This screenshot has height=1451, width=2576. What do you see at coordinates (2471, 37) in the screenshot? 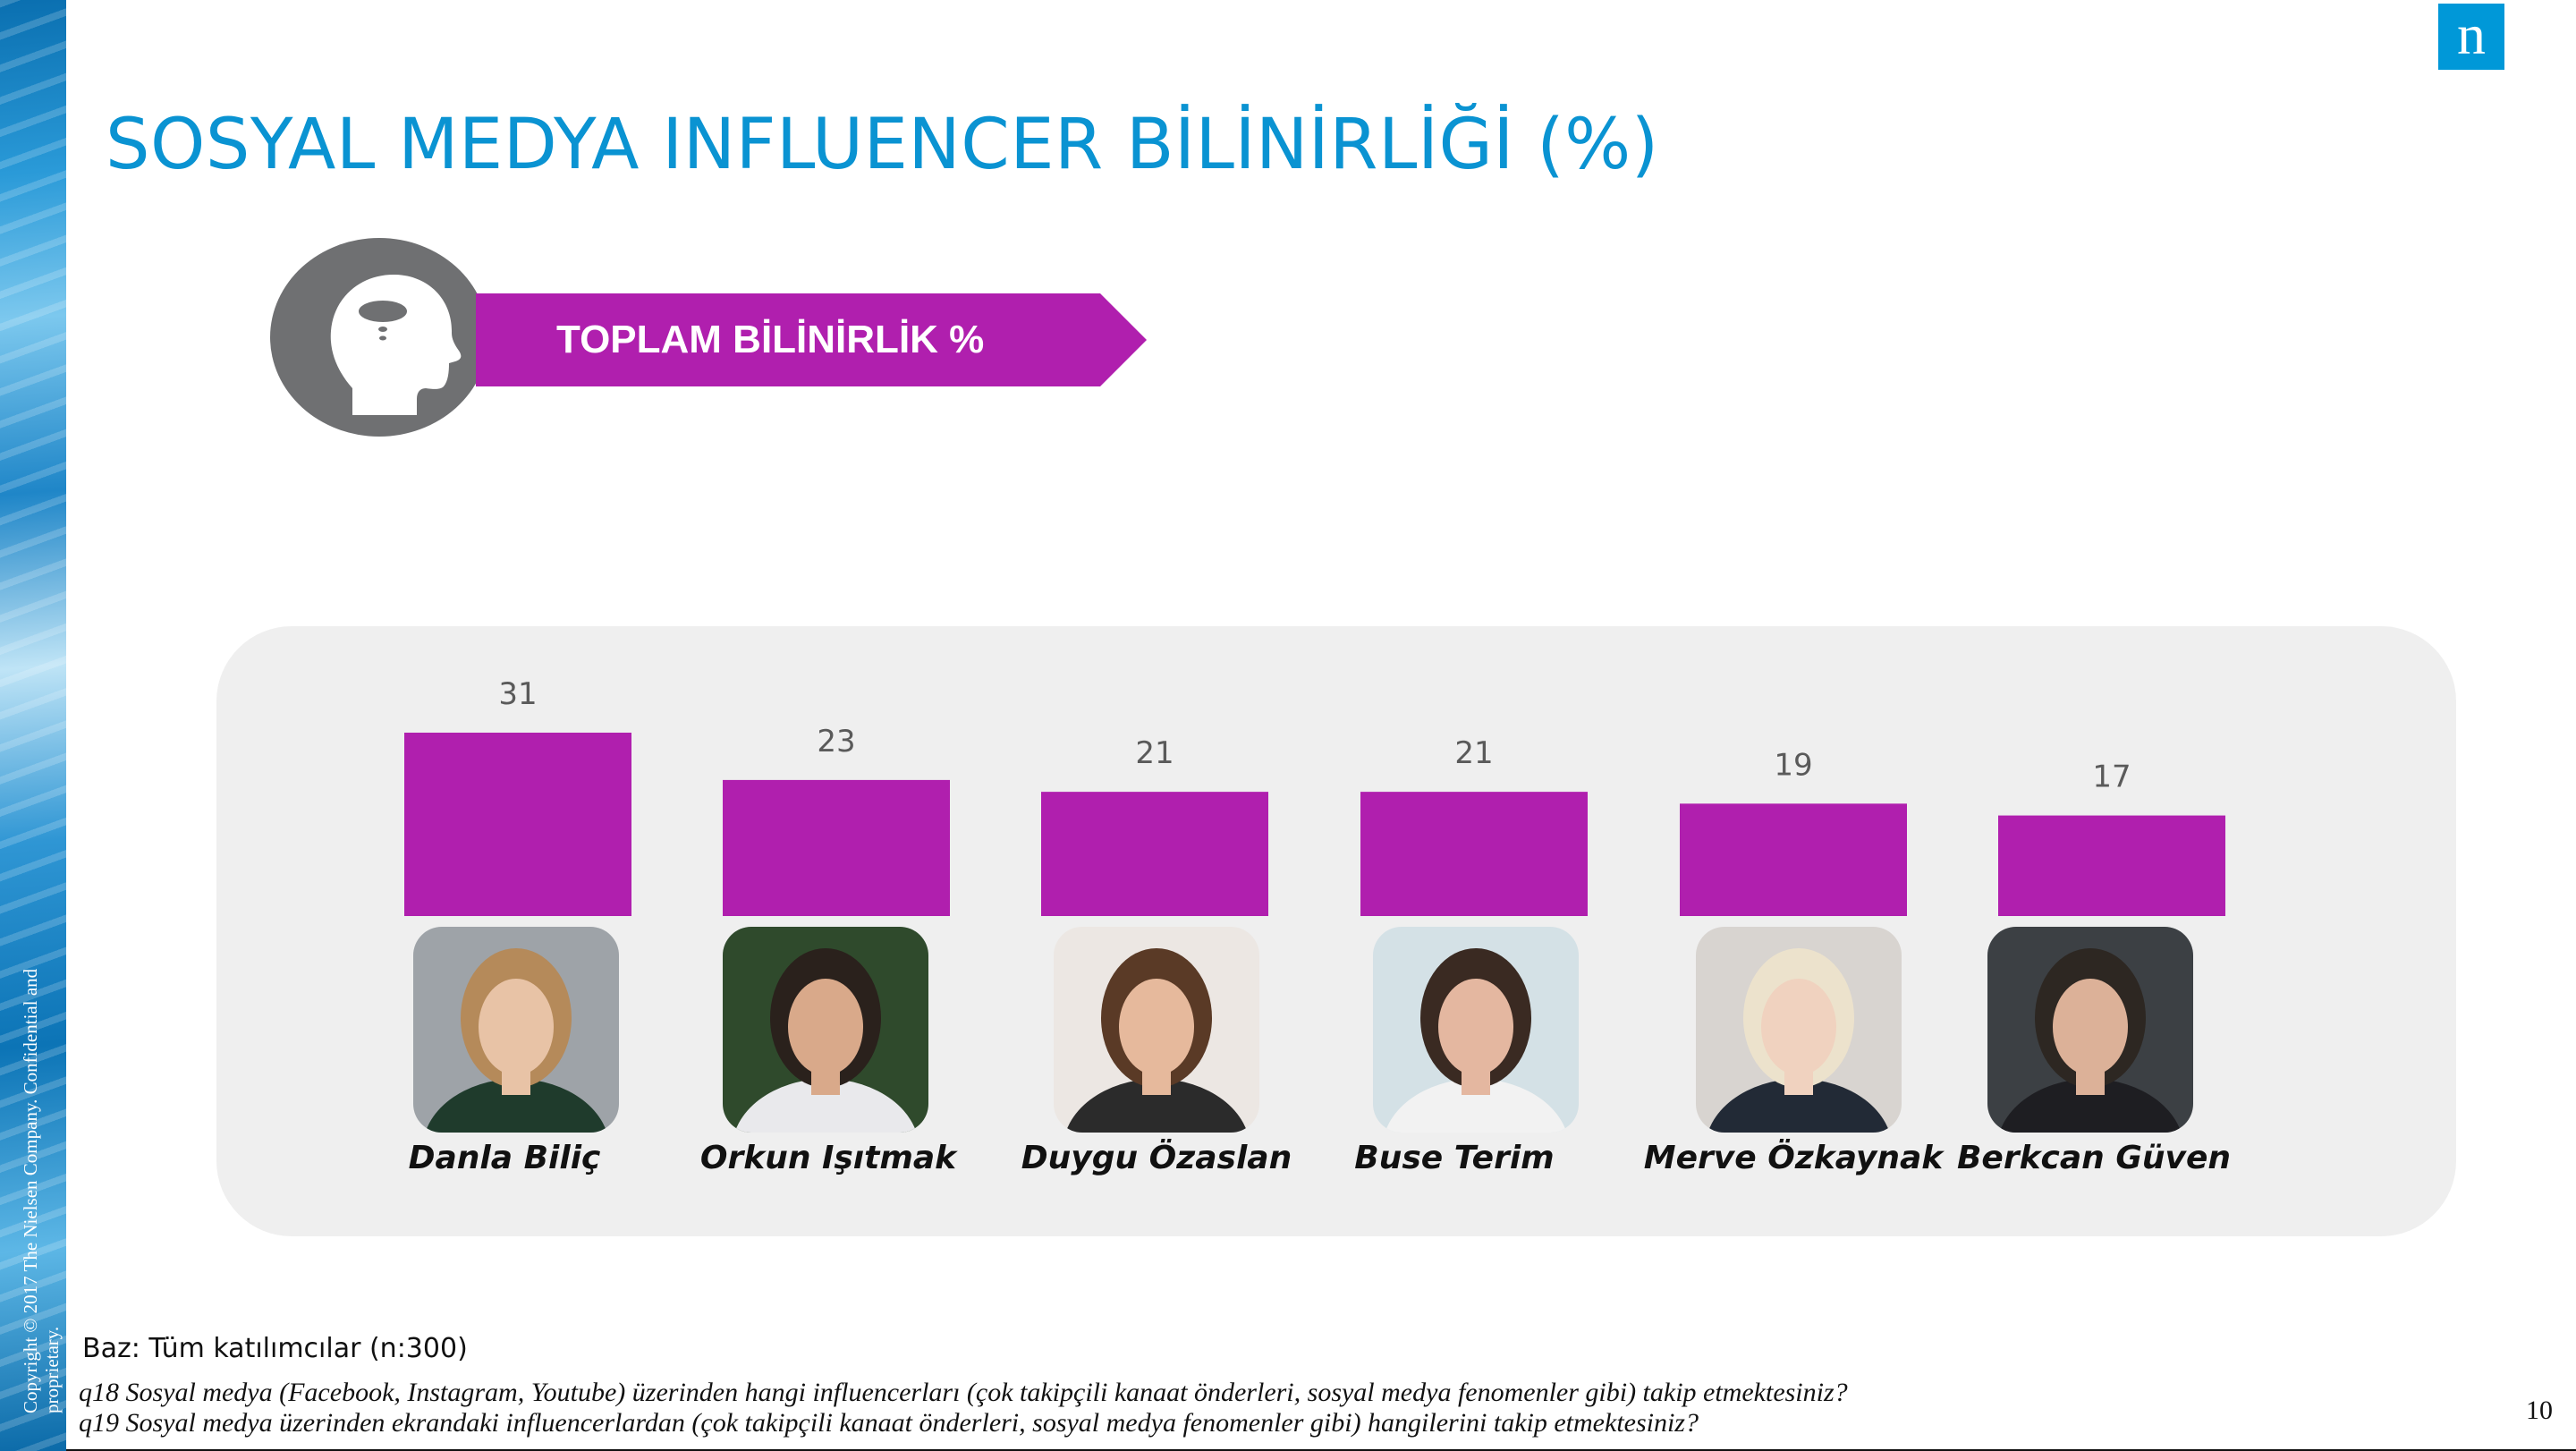
I see `nielsen-logo-icon: n` at bounding box center [2471, 37].